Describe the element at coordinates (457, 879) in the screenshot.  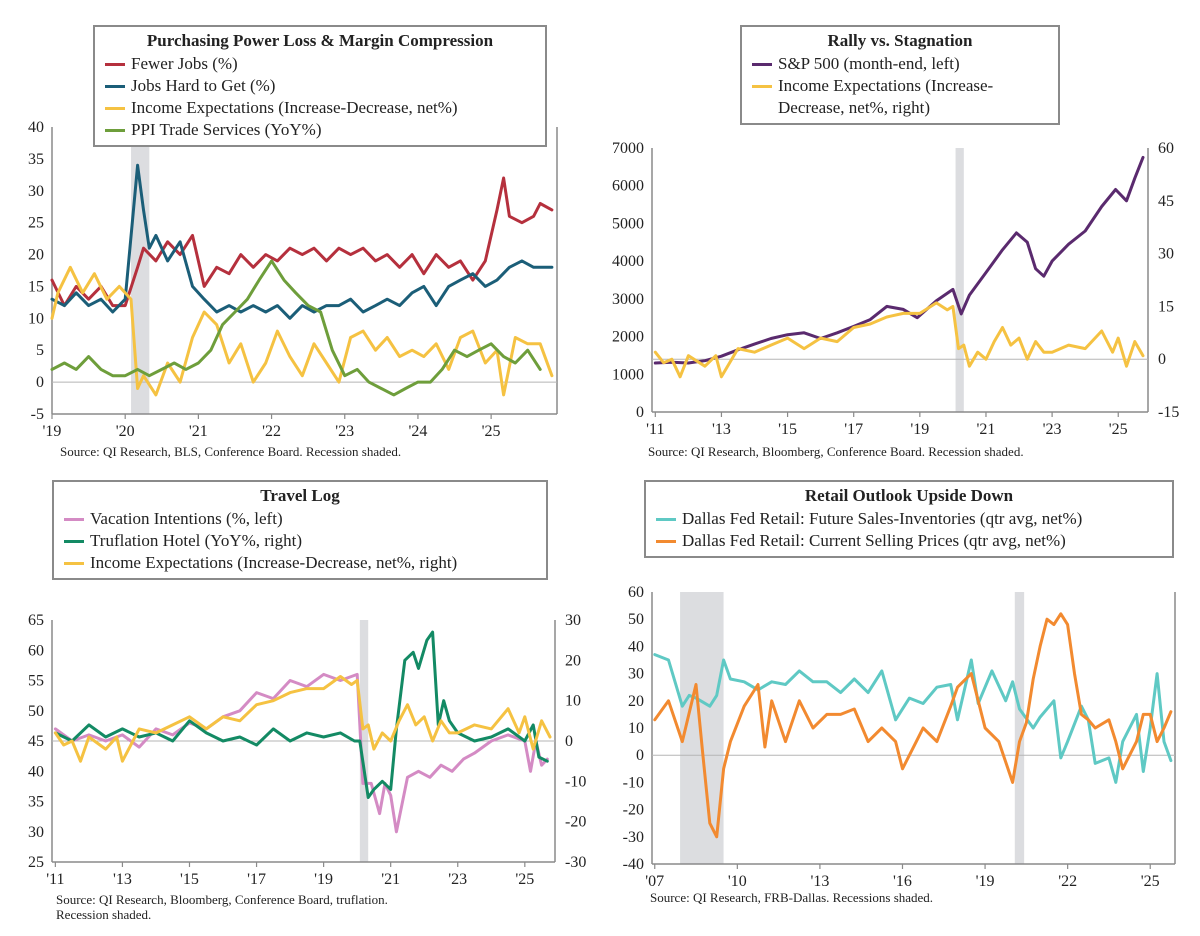
I see `x-tick-label: '23` at that location.